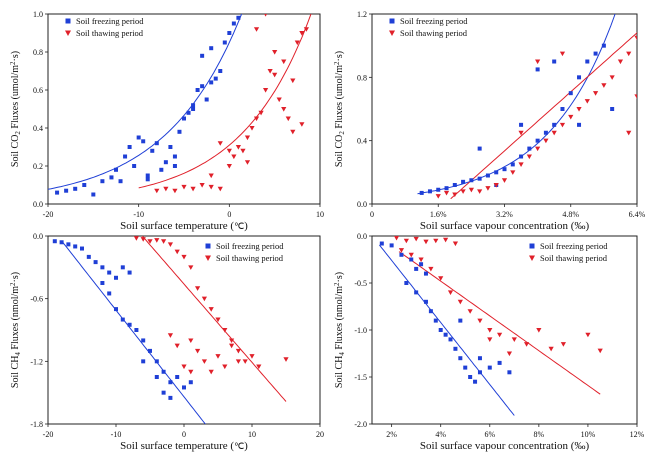 Image resolution: width=650 pixels, height=465 pixels. I want to click on plot-area, so click(527, 107).